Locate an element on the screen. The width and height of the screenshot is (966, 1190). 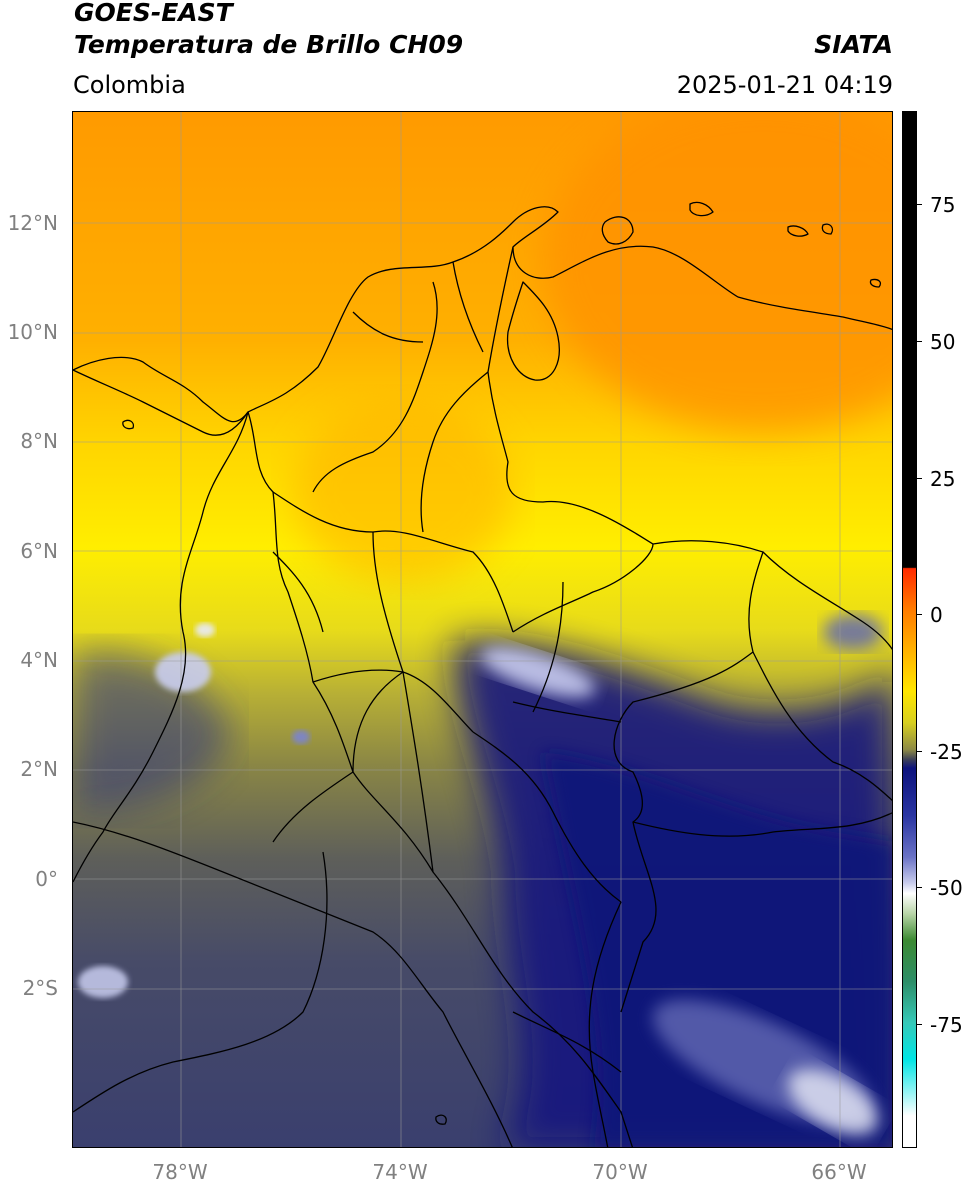
lon-label-78w: 78°W is located at coordinates (180, 1172).